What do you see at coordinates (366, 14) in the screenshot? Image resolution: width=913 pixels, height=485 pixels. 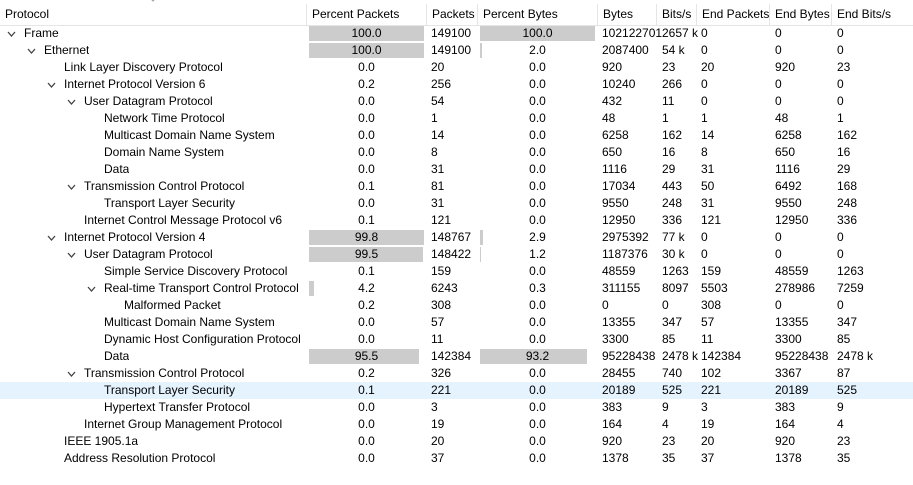 I see `column-header-percent-packets: Percent Packets` at bounding box center [366, 14].